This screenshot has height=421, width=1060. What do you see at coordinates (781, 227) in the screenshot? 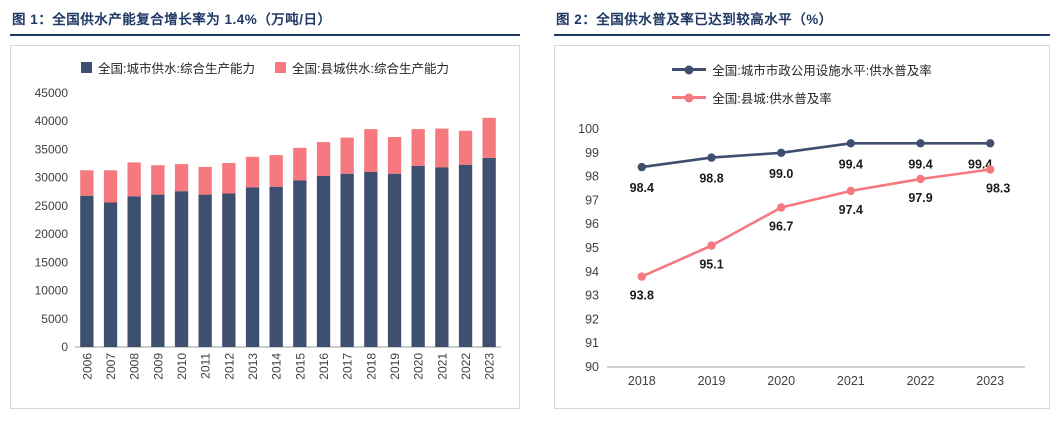
I see `data-label-s1: 96.7` at bounding box center [781, 227].